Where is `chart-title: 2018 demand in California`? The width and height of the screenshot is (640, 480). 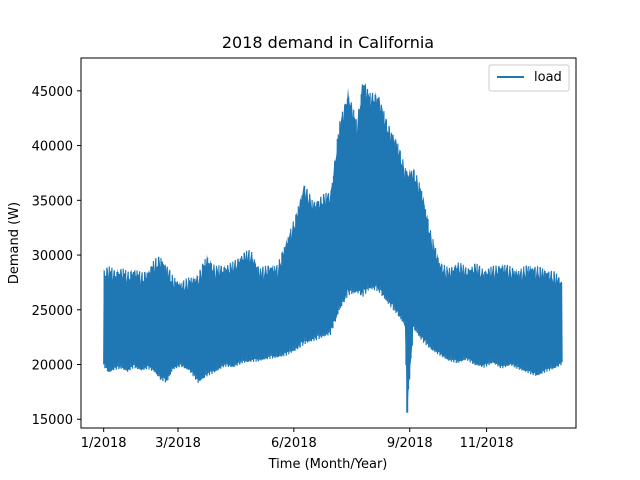
chart-title: 2018 demand in California is located at coordinates (328, 42).